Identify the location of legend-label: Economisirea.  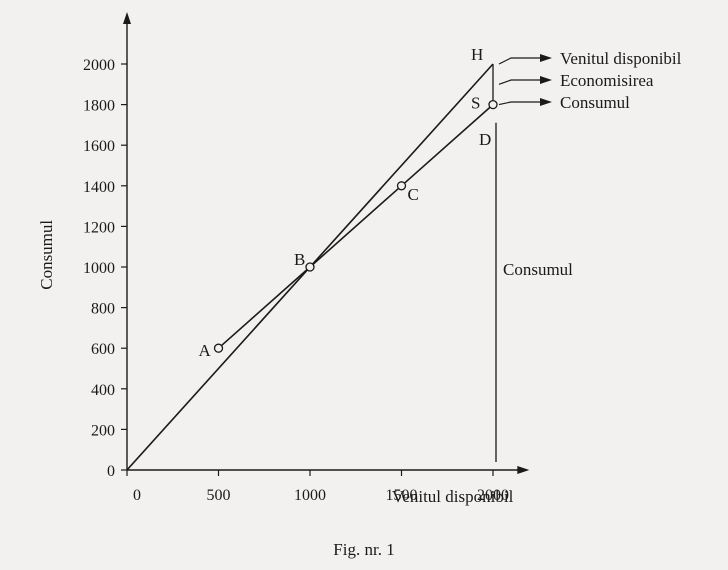
(607, 80).